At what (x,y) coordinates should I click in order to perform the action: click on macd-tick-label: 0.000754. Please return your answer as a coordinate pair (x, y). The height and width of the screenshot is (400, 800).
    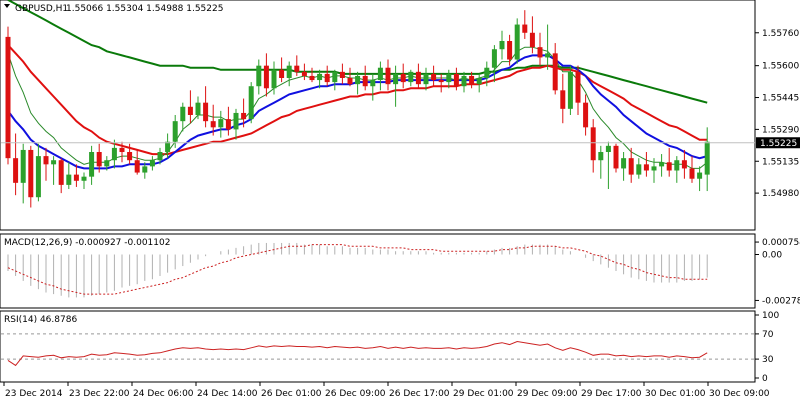
    Looking at the image, I should click on (781, 243).